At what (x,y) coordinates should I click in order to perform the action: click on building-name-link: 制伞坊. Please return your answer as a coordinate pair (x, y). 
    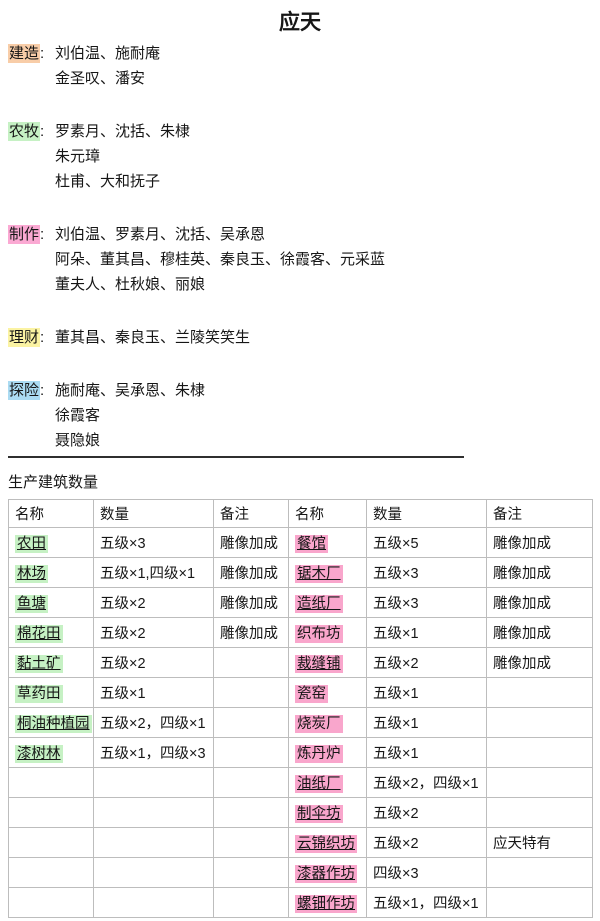
    Looking at the image, I should click on (319, 814).